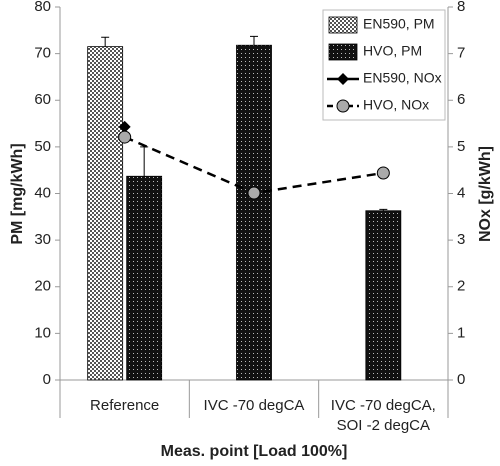 The width and height of the screenshot is (500, 466). Describe the element at coordinates (42, 7) in the screenshot. I see `y-tick-label: 80` at that location.